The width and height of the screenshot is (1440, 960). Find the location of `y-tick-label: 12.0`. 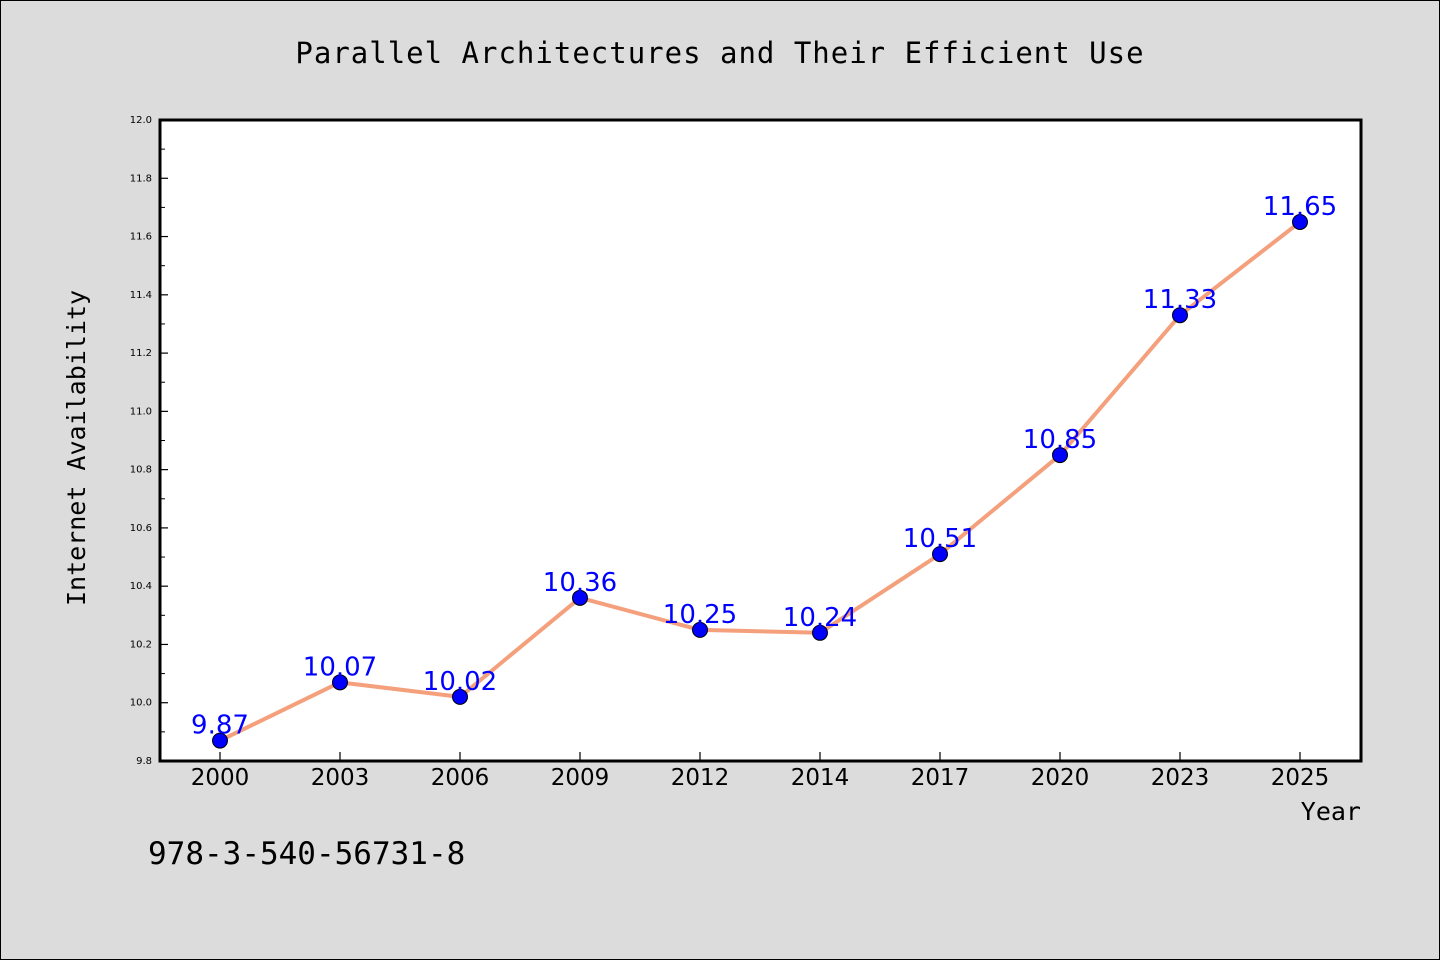

y-tick-label: 12.0 is located at coordinates (141, 120).